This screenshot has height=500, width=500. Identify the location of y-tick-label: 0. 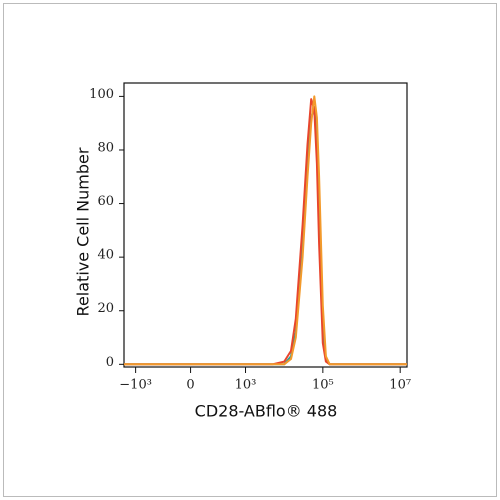
(110, 362).